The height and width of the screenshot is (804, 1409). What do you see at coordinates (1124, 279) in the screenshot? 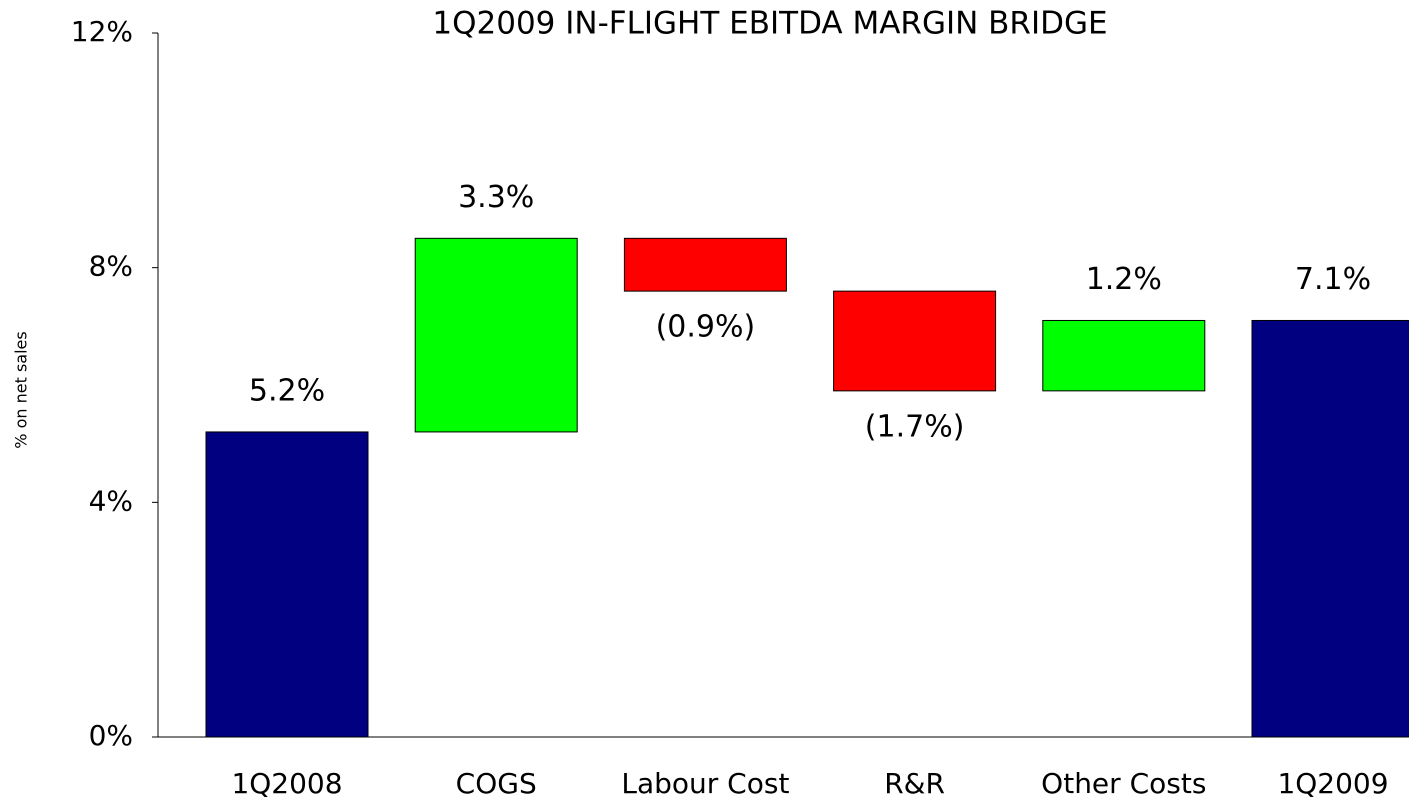
I see `value-label: 1.2%` at bounding box center [1124, 279].